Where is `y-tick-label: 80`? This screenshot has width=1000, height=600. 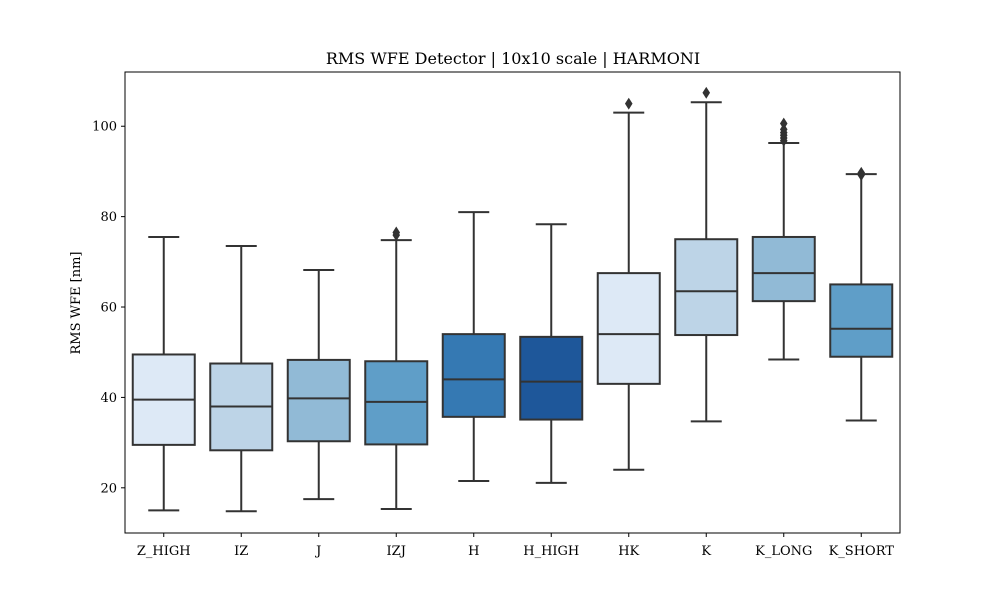 y-tick-label: 80 is located at coordinates (108, 217).